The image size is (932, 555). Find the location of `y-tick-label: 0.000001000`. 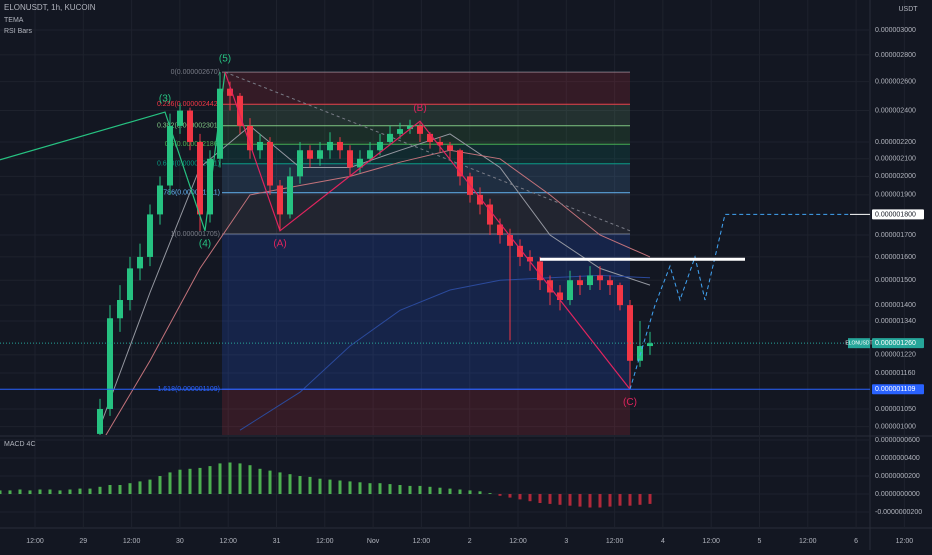

y-tick-label: 0.000001000 is located at coordinates (895, 426).